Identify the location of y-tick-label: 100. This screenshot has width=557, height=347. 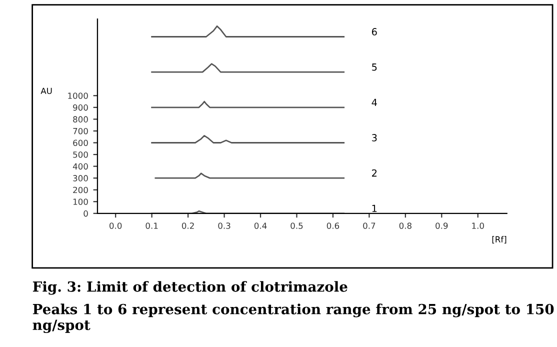
(80, 201).